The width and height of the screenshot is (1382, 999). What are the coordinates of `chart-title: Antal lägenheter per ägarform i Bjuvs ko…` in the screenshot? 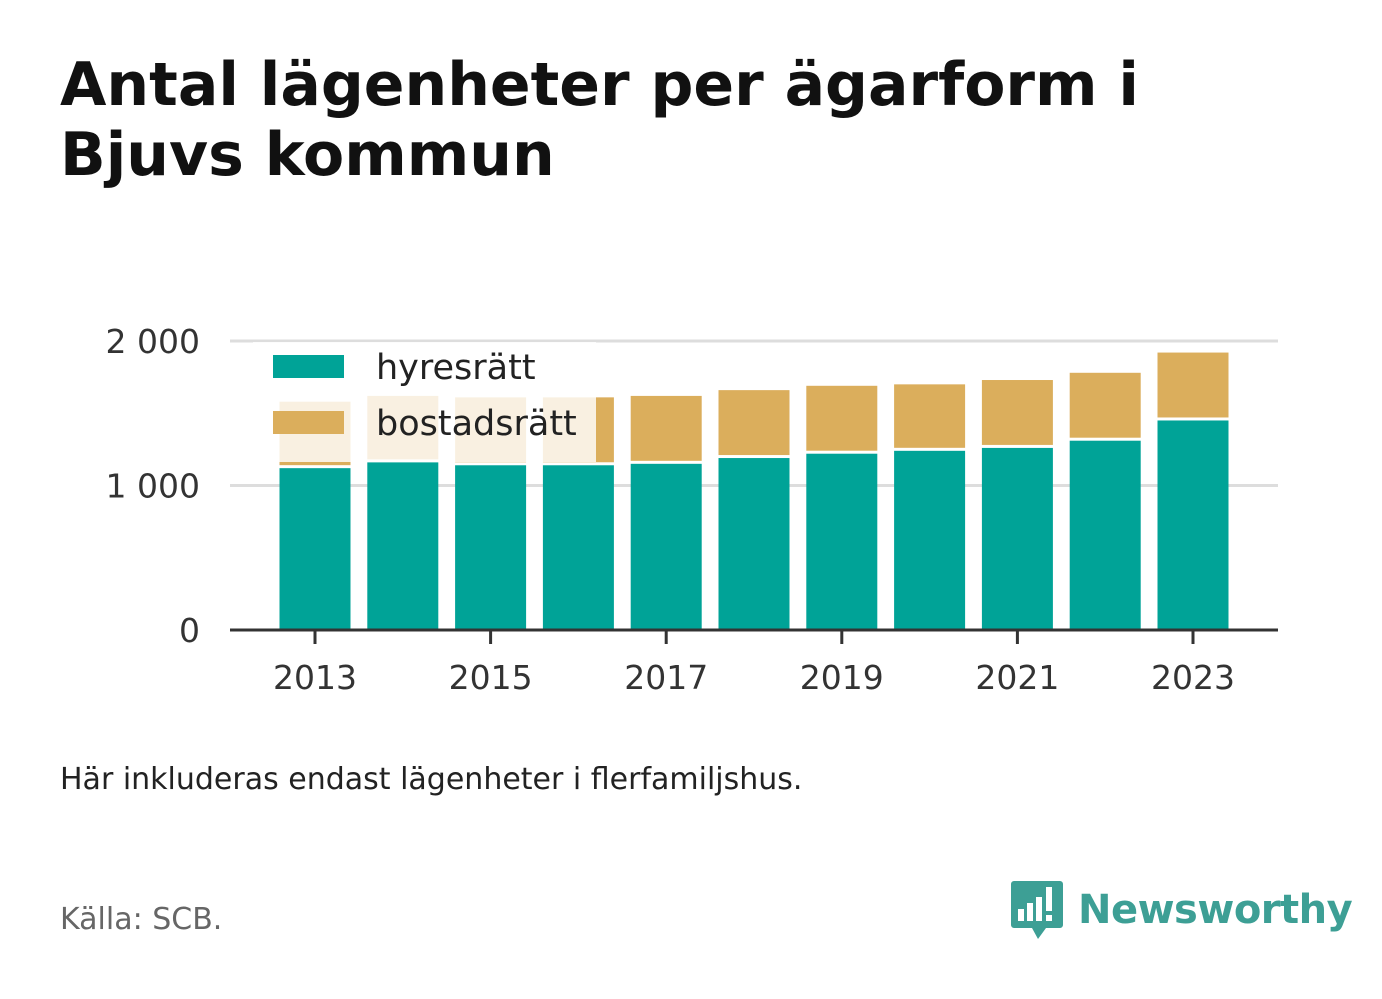 It's located at (599, 120).